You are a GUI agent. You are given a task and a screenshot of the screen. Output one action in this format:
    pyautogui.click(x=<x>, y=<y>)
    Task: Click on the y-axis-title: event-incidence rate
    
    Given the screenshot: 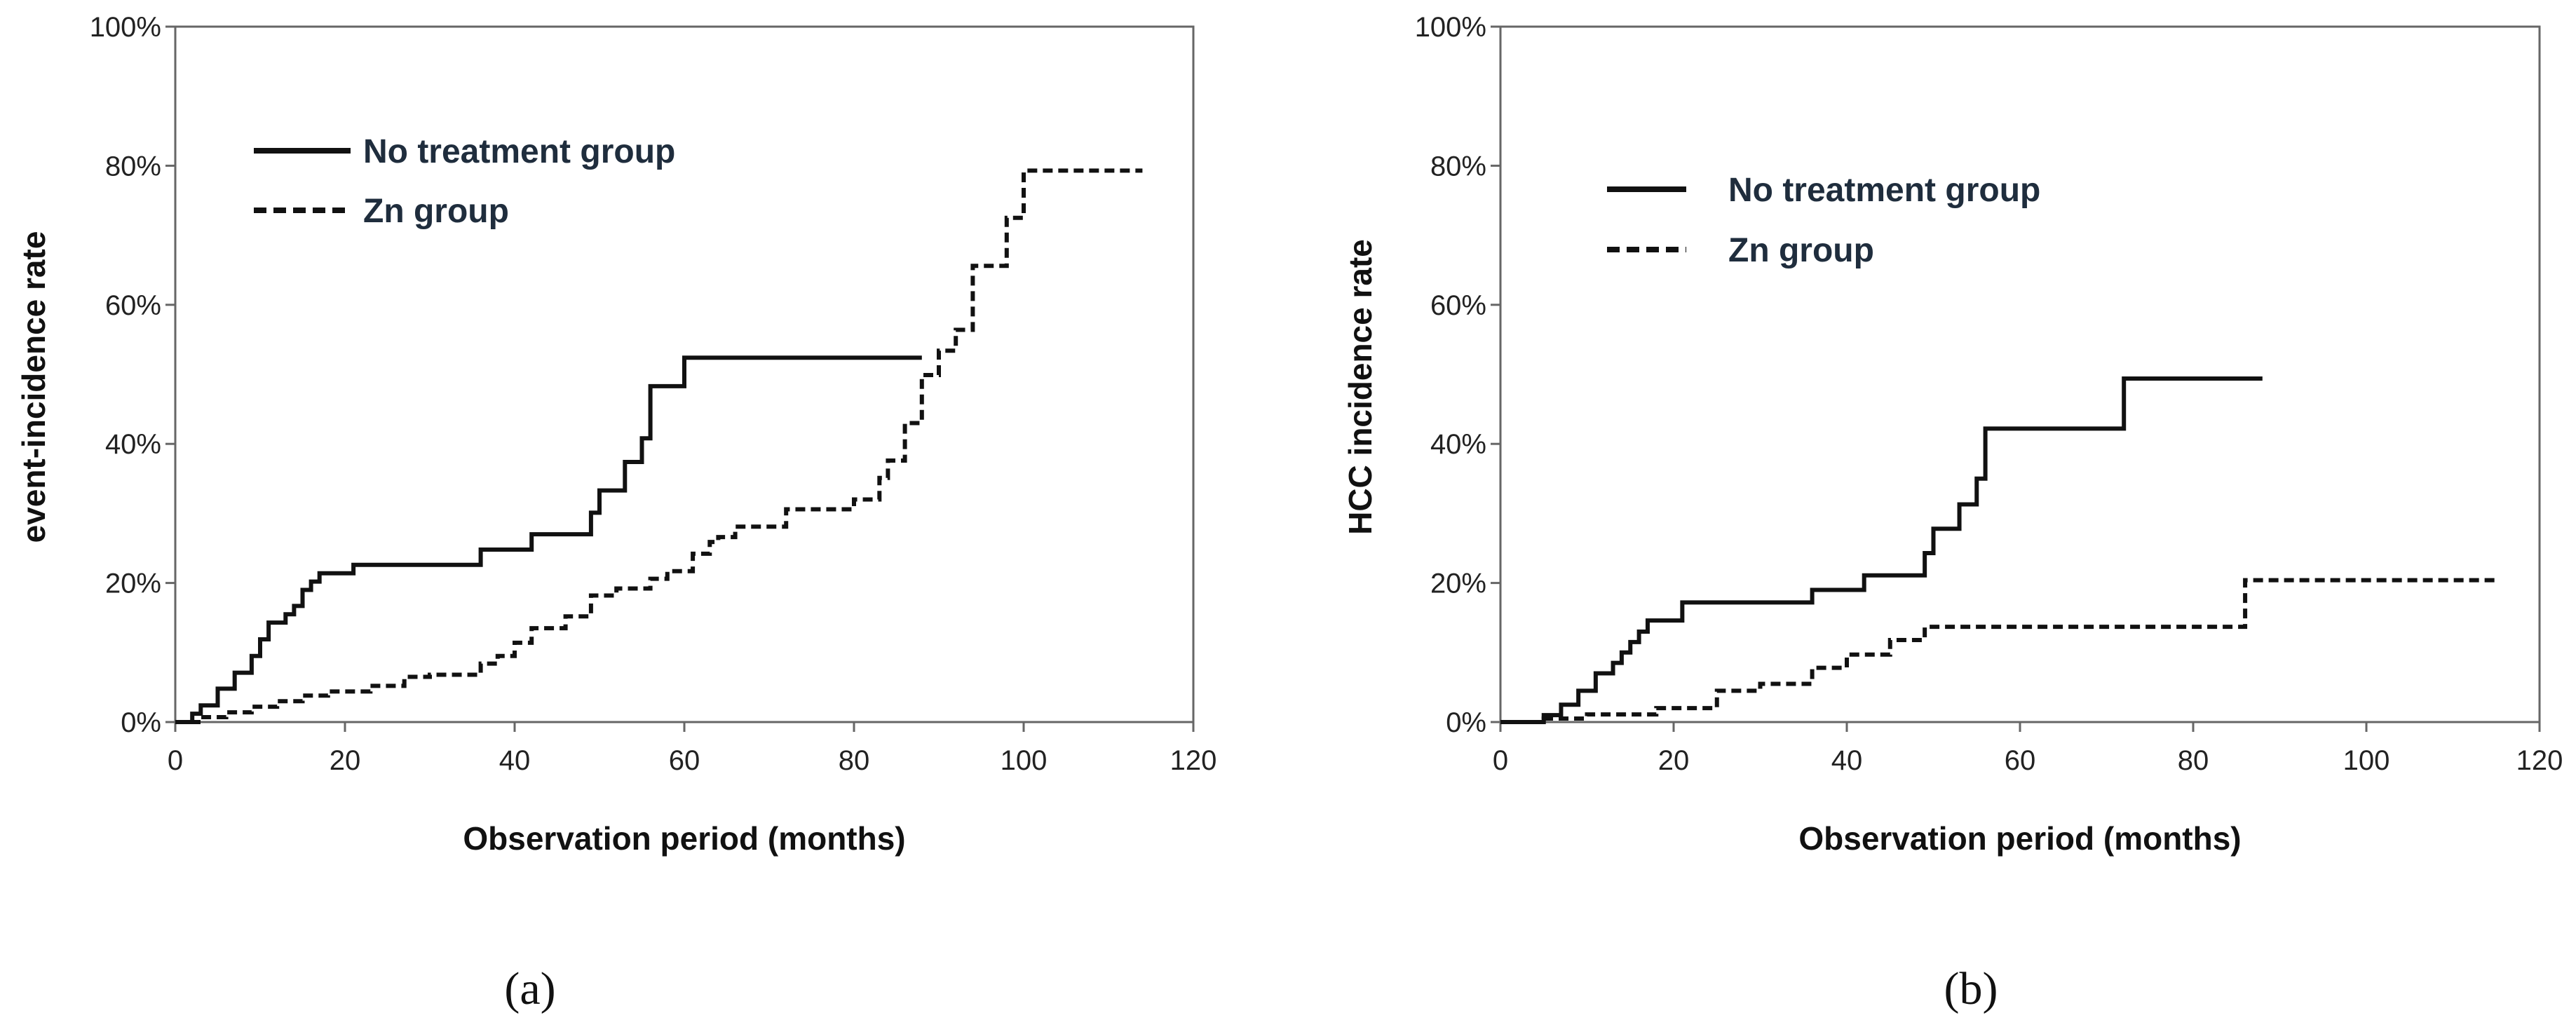 What is the action you would take?
    pyautogui.click(x=33, y=387)
    